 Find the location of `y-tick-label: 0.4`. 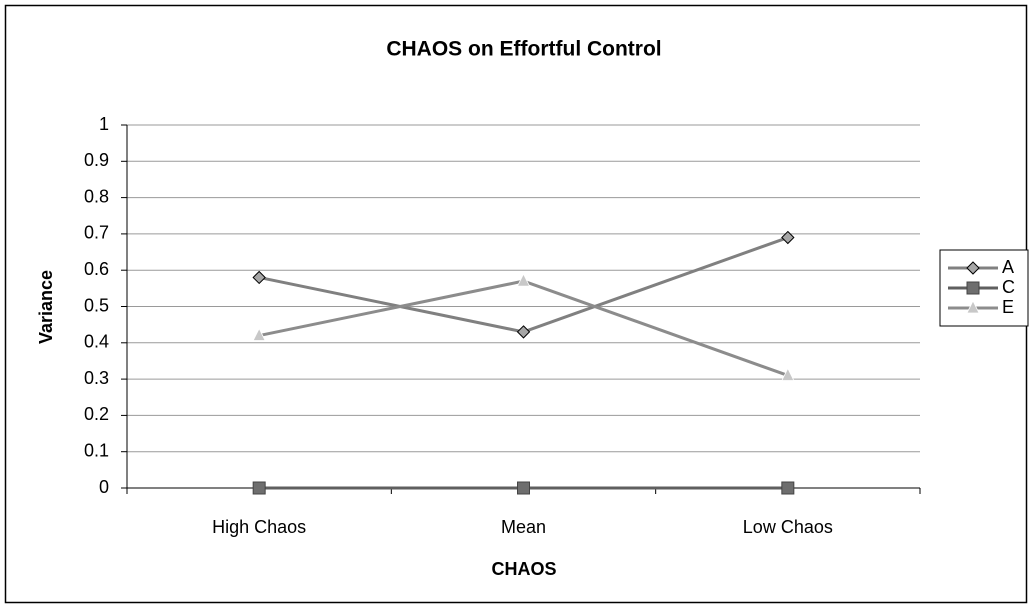

y-tick-label: 0.4 is located at coordinates (96, 342).